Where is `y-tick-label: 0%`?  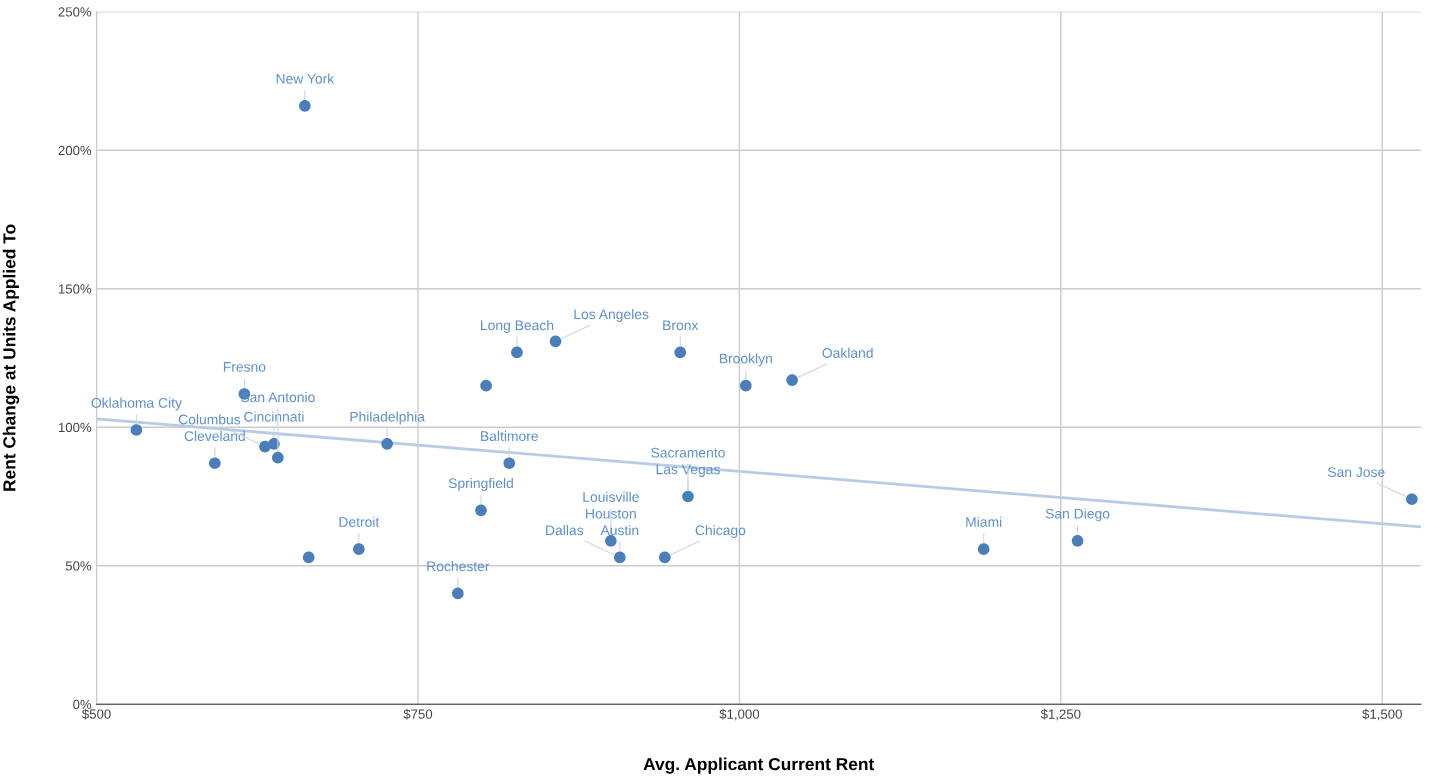 y-tick-label: 0% is located at coordinates (82, 704).